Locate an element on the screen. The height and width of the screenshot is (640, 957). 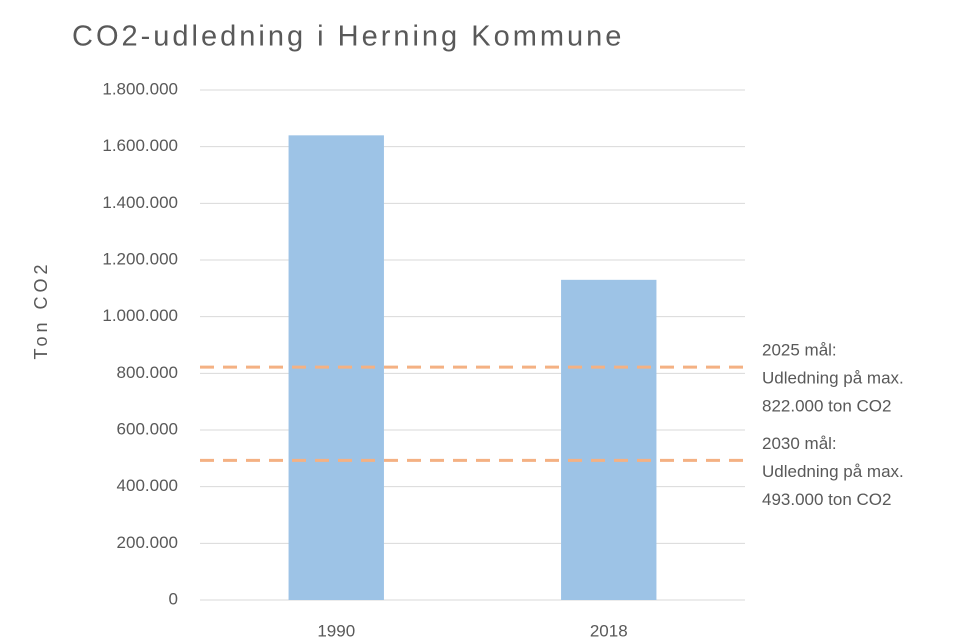
reference-label: 493.000 ton CO2 is located at coordinates (826, 499).